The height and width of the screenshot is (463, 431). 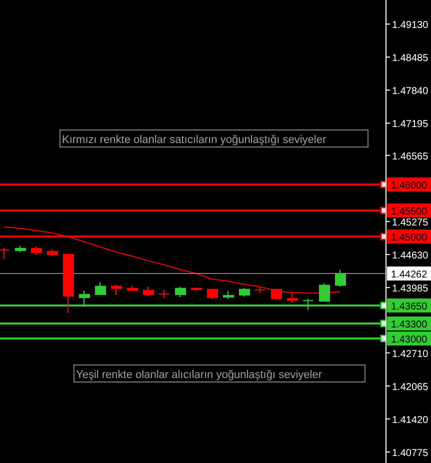 What do you see at coordinates (410, 420) in the screenshot?
I see `y-tick-label: 1.41420` at bounding box center [410, 420].